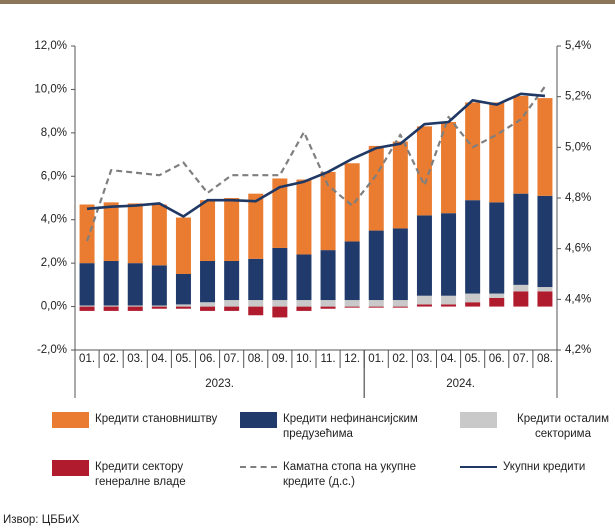 Image resolution: width=615 pixels, height=531 pixels. I want to click on x-tick-label: 08., so click(256, 359).